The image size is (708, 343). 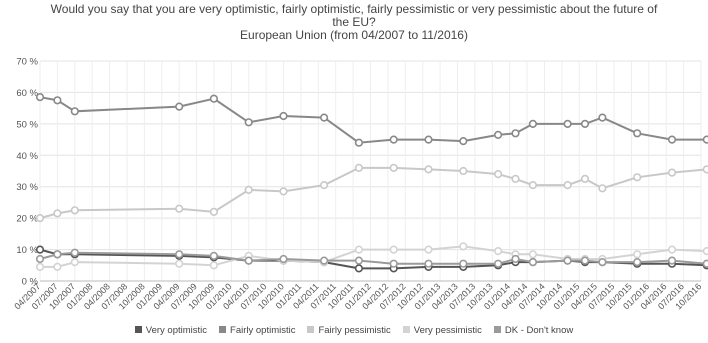 What do you see at coordinates (447, 330) in the screenshot?
I see `legend-label: Very pessimistic` at bounding box center [447, 330].